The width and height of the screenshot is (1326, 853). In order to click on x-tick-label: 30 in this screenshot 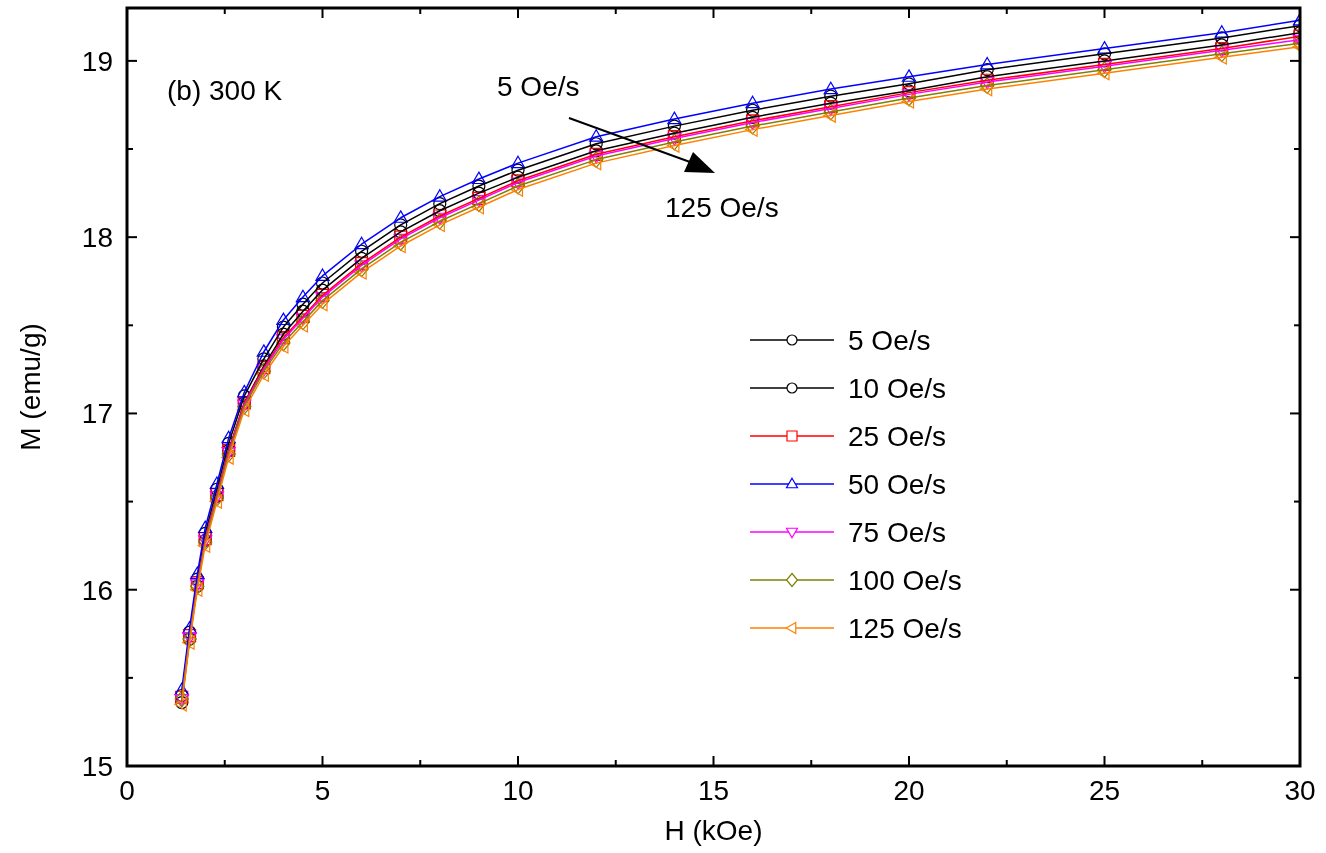, I will do `click(1300, 790)`.